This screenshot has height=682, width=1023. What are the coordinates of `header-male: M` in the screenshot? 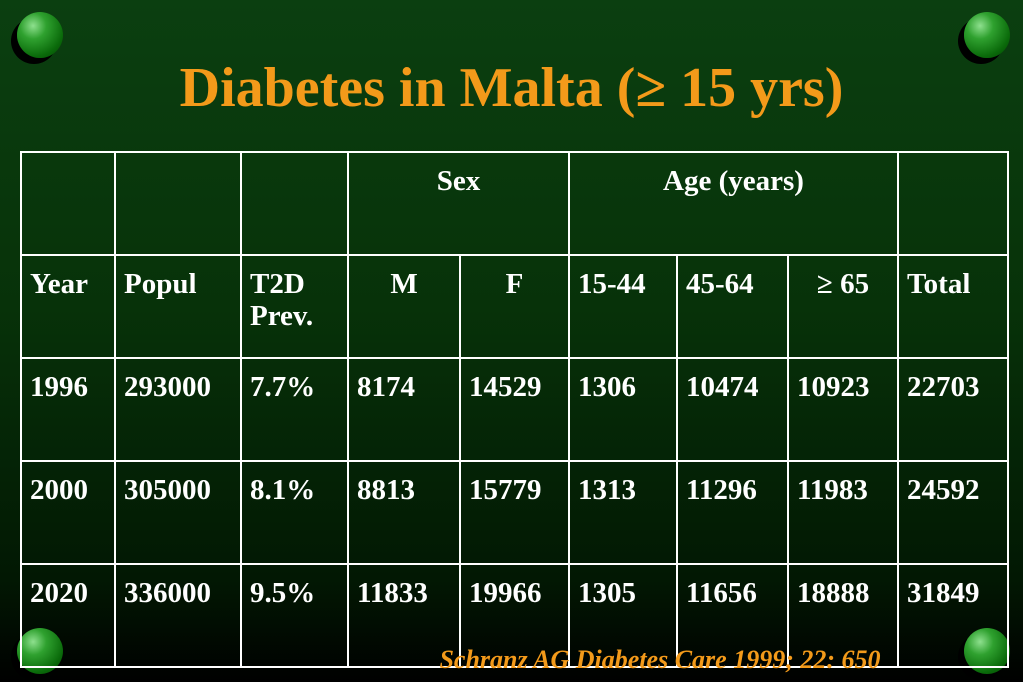 It's located at (404, 306).